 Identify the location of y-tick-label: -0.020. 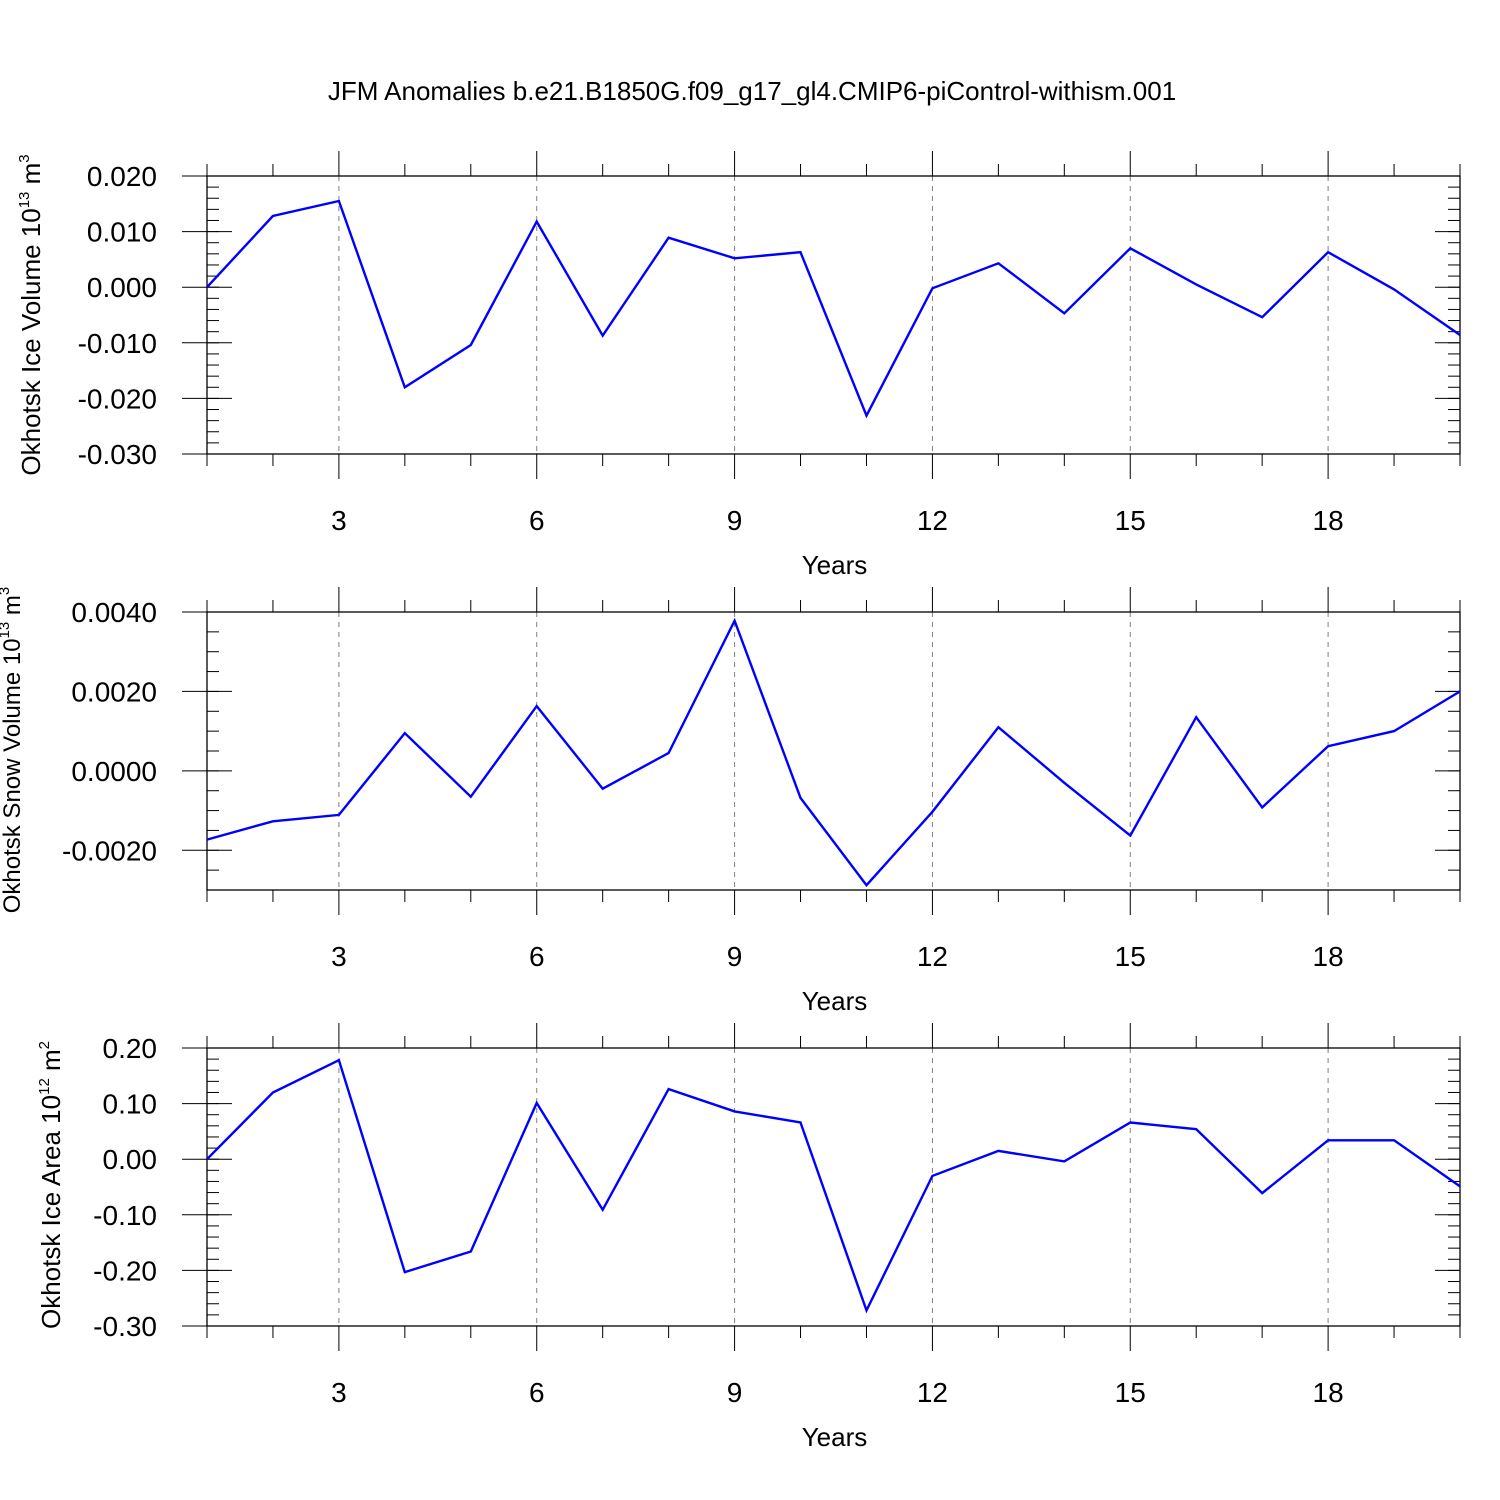
(117, 398).